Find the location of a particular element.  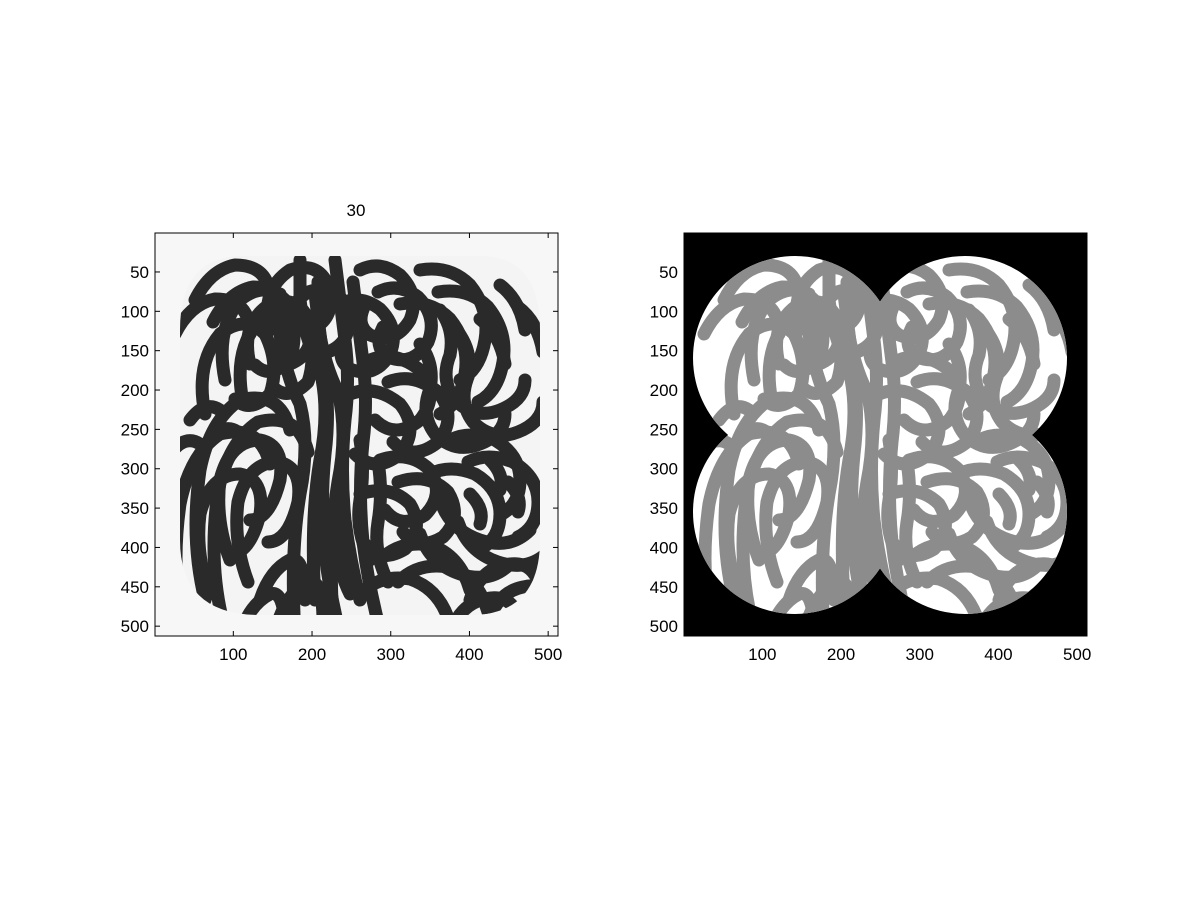

right-y-tick-label: 250 is located at coordinates (664, 429).